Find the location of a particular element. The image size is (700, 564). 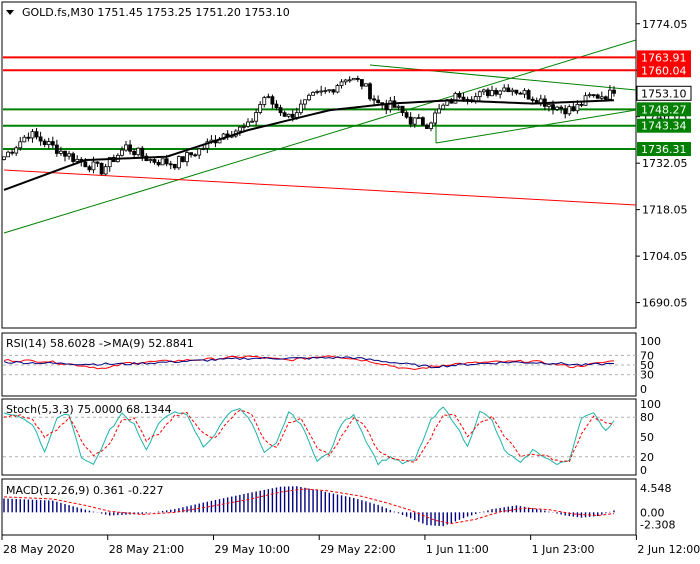

price-tag-label: 1763.91 is located at coordinates (664, 57).